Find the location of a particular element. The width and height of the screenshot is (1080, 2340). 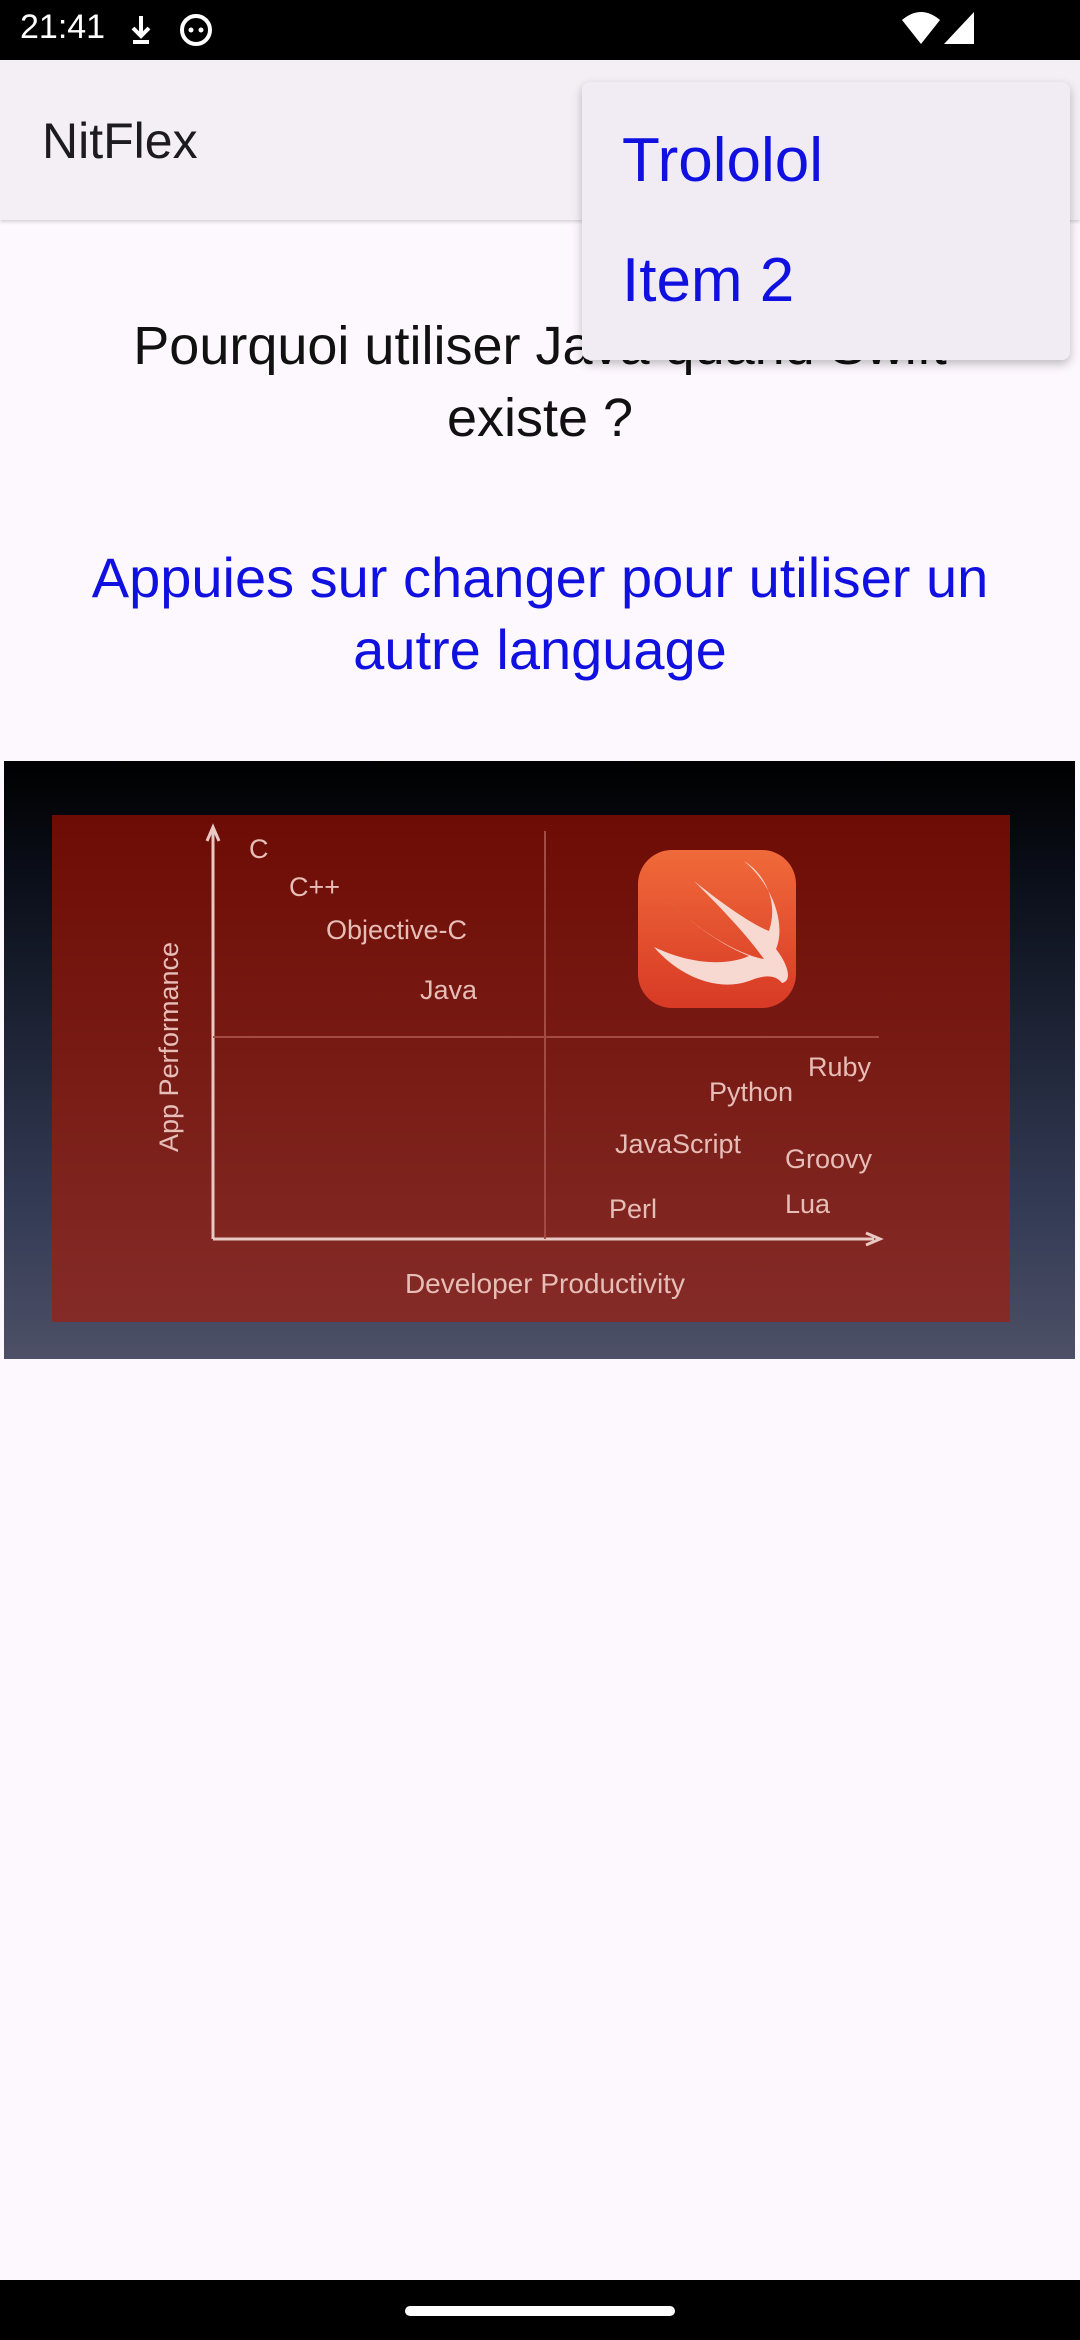

lang-python: Python is located at coordinates (751, 1092).